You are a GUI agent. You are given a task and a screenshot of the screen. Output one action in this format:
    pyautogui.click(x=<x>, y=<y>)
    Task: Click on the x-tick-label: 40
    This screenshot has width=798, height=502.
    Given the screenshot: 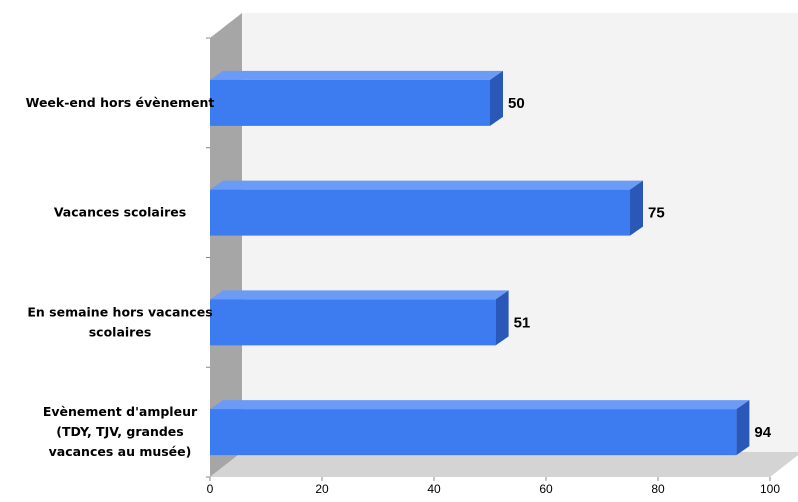 What is the action you would take?
    pyautogui.click(x=434, y=489)
    